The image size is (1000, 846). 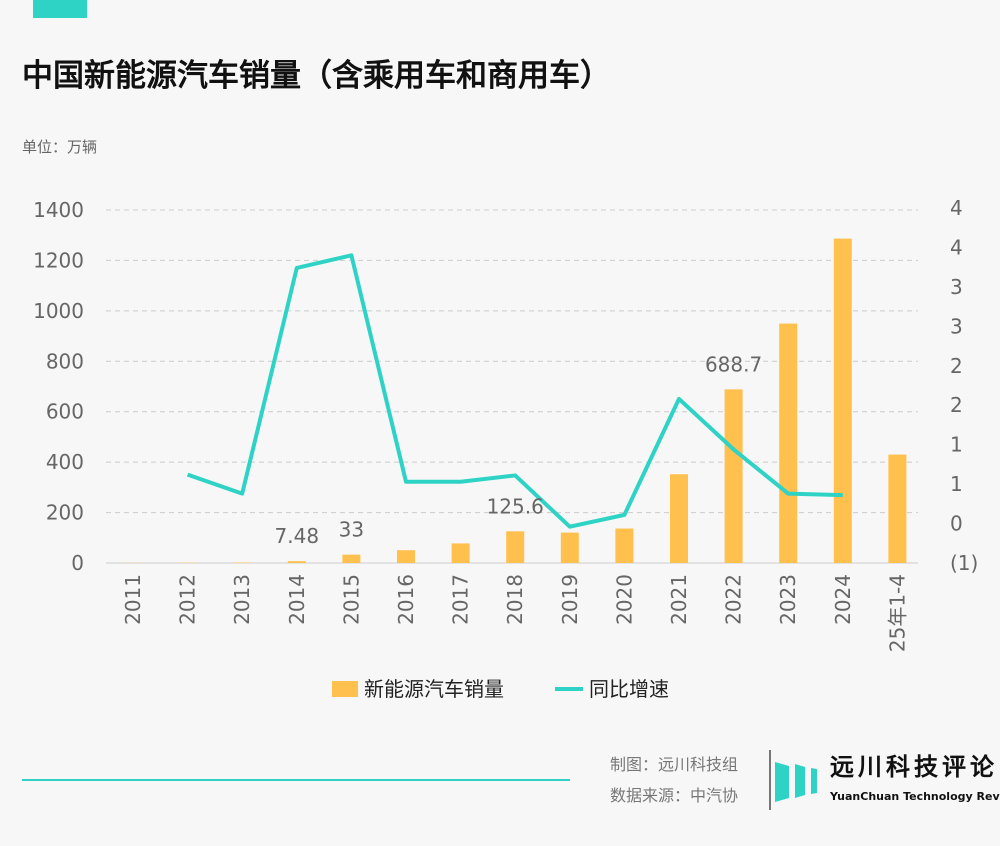 What do you see at coordinates (793, 780) in the screenshot?
I see `logo-icon` at bounding box center [793, 780].